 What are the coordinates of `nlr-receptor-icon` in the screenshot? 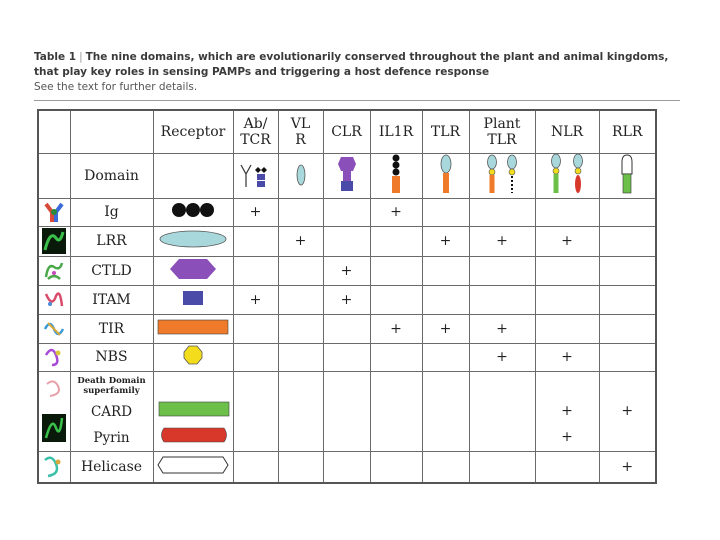 It's located at (567, 173).